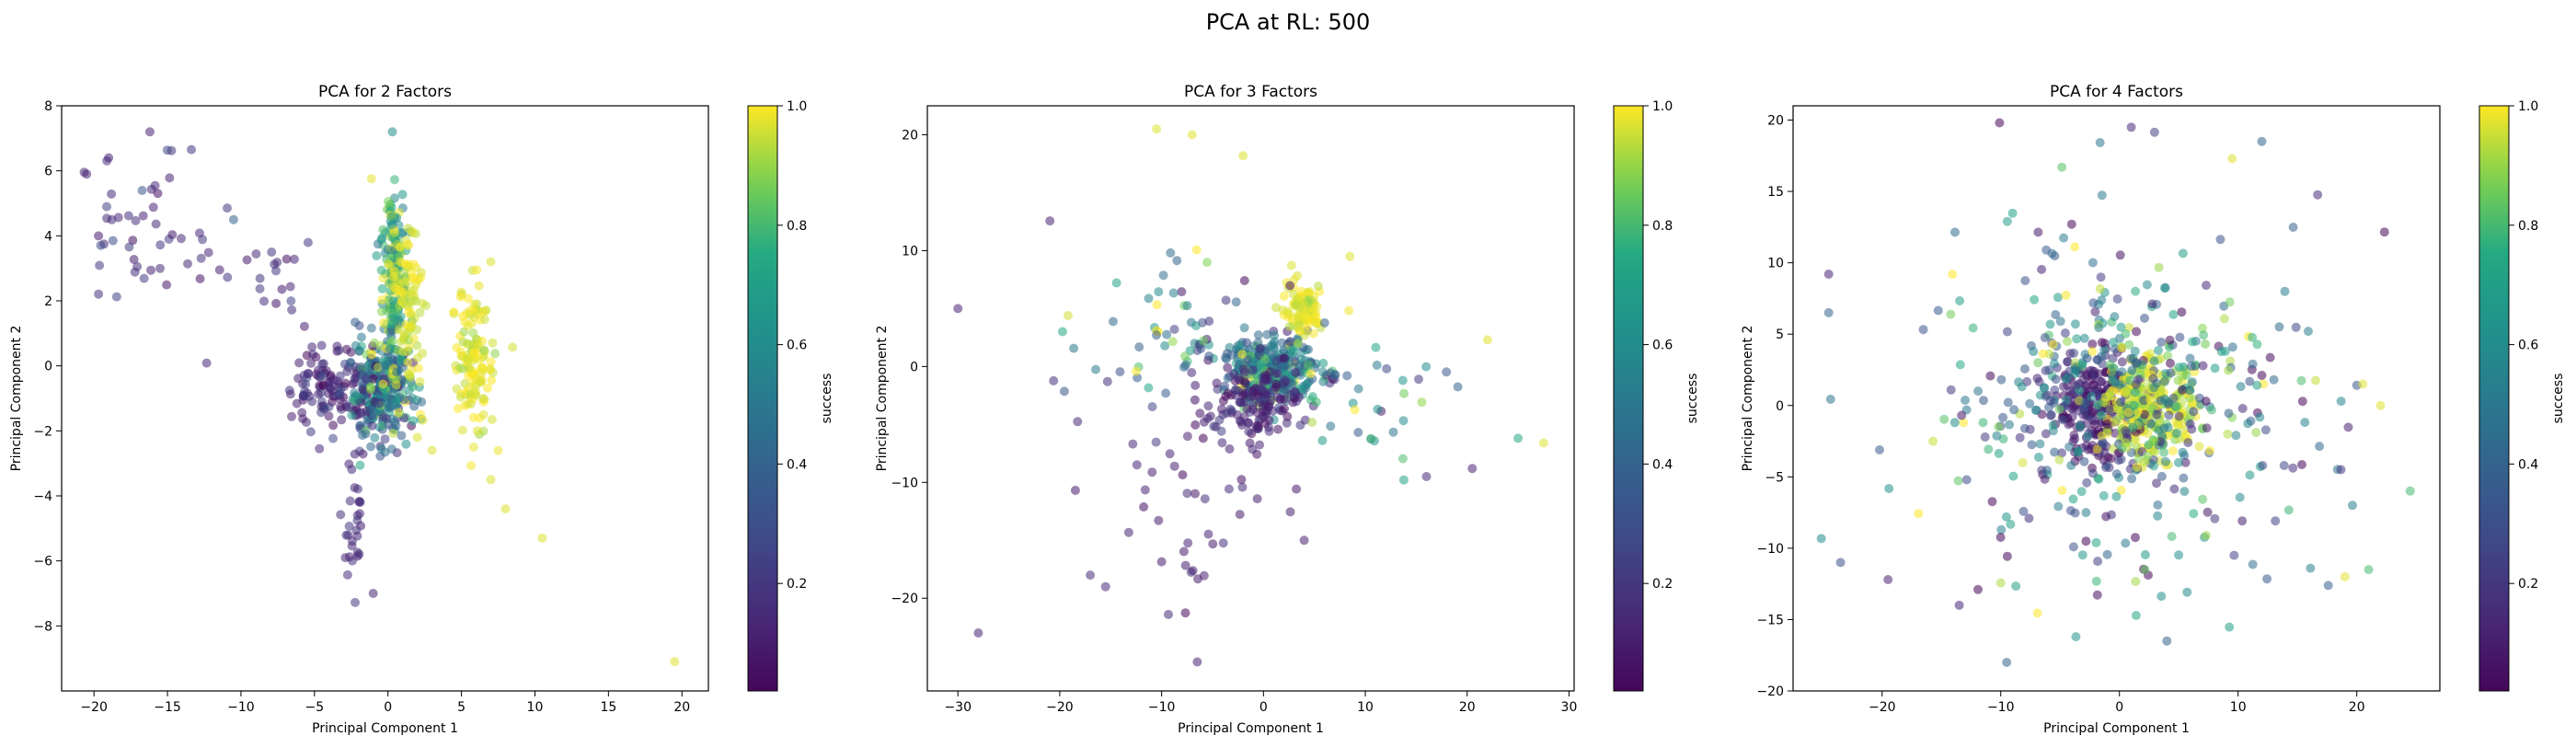 Image resolution: width=2576 pixels, height=736 pixels. Describe the element at coordinates (1662, 226) in the screenshot. I see `colorbar-tick-label: 0.8` at that location.